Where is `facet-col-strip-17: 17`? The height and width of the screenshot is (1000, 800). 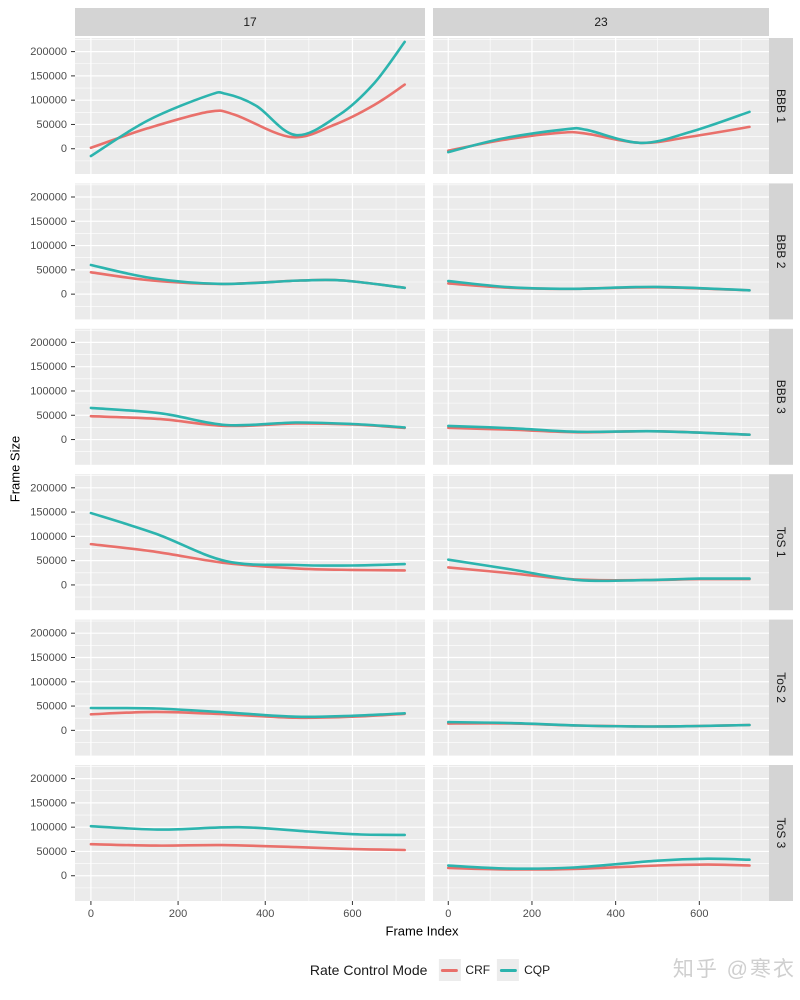 facet-col-strip-17: 17 is located at coordinates (250, 22).